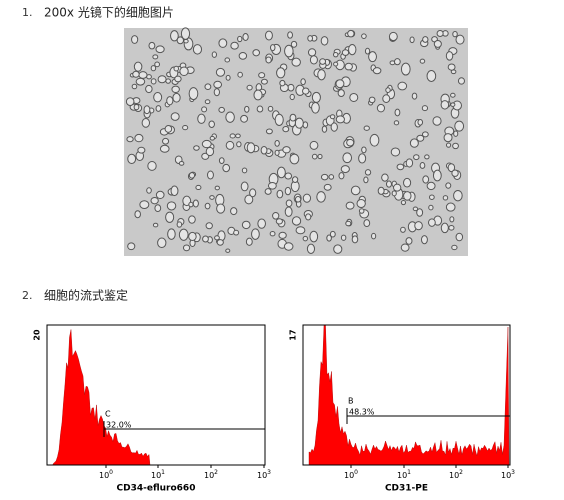 This screenshot has width=564, height=500. Describe the element at coordinates (86, 295) in the screenshot. I see `item-text: 细胞的流式鉴定` at that location.